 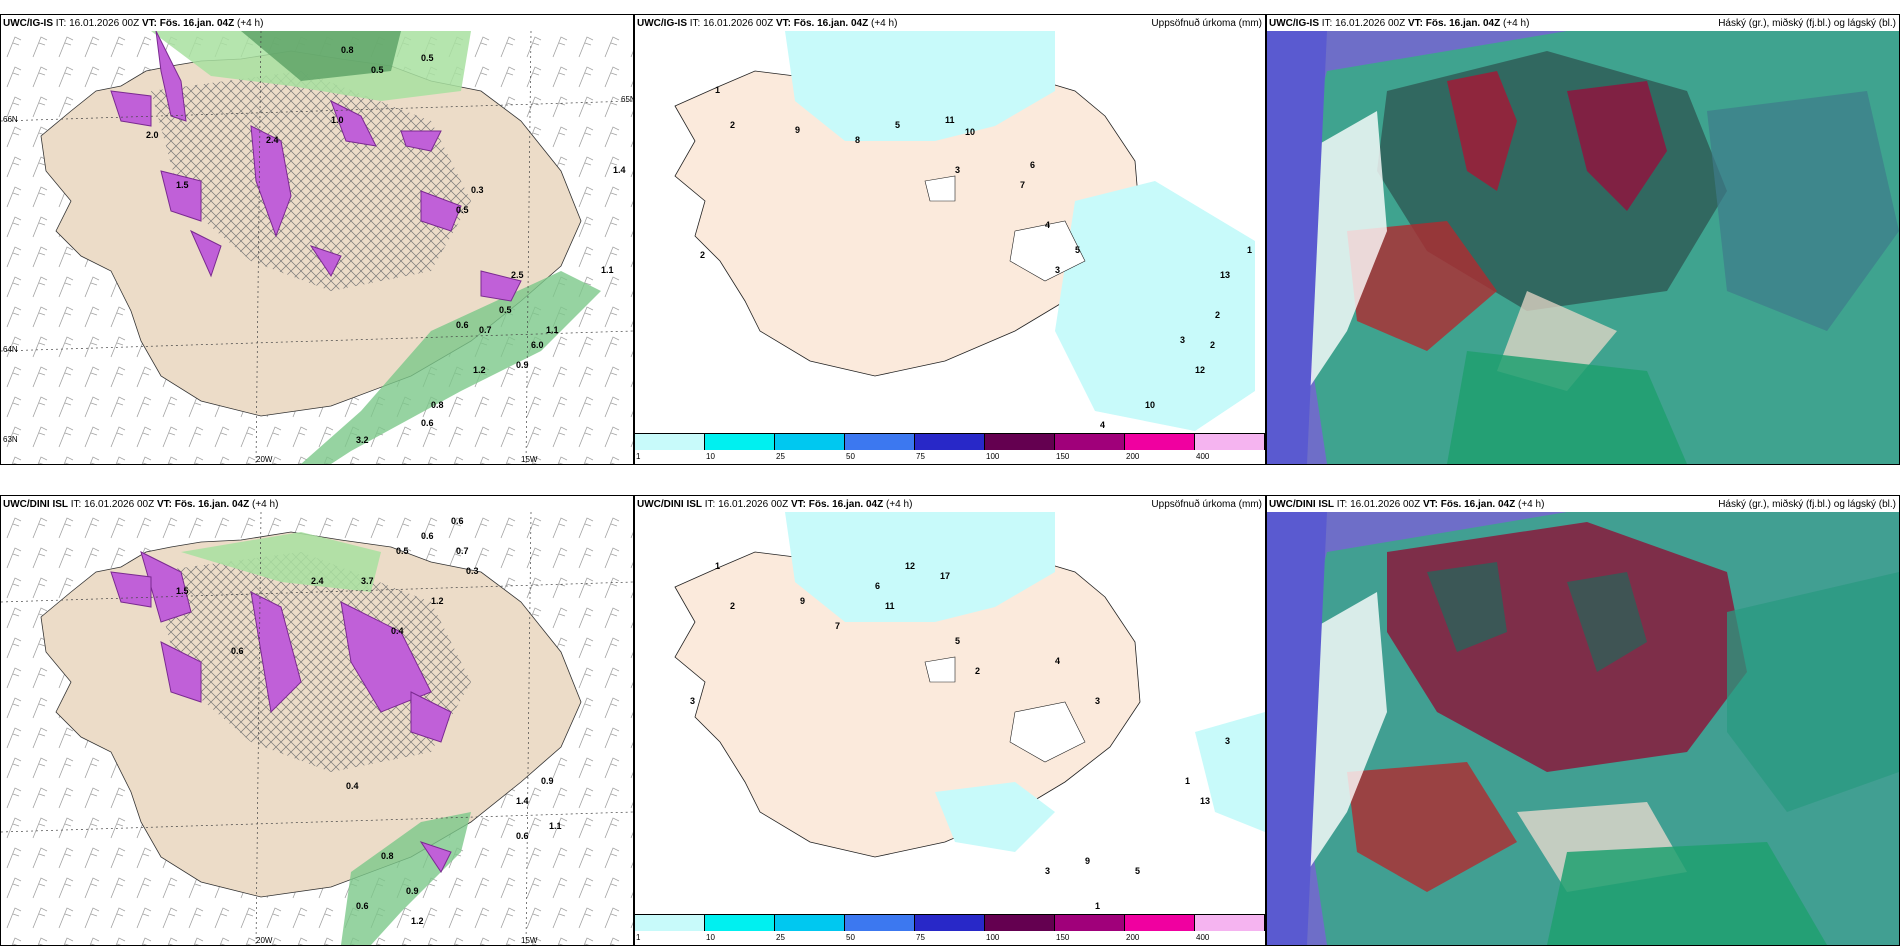 What do you see at coordinates (607, 270) in the screenshot?
I see `precip-value: 1.1` at bounding box center [607, 270].